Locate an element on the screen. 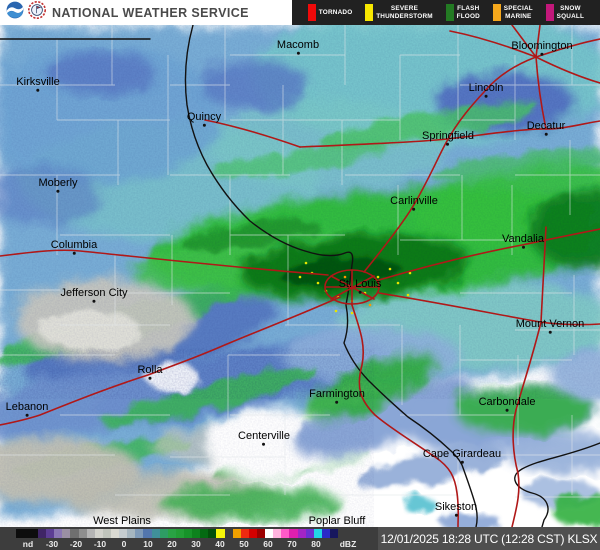  city-label: Farmington is located at coordinates (337, 396).